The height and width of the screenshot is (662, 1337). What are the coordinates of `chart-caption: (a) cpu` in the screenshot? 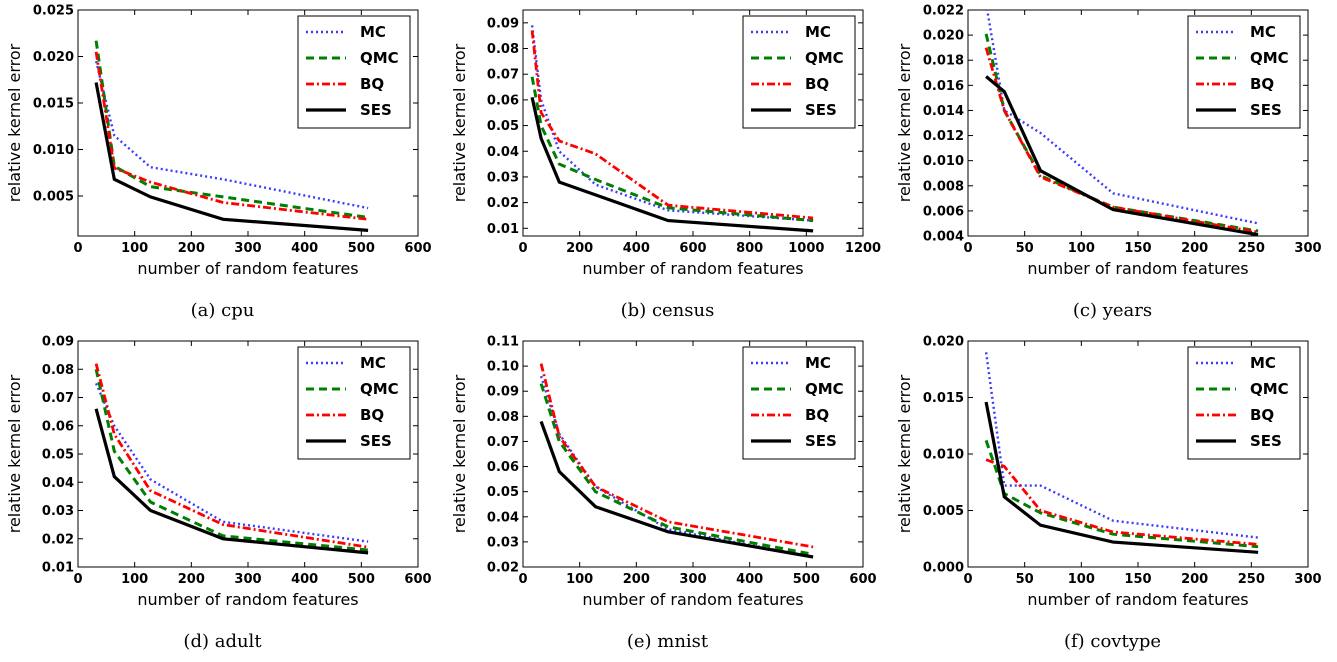 It's located at (222, 310).